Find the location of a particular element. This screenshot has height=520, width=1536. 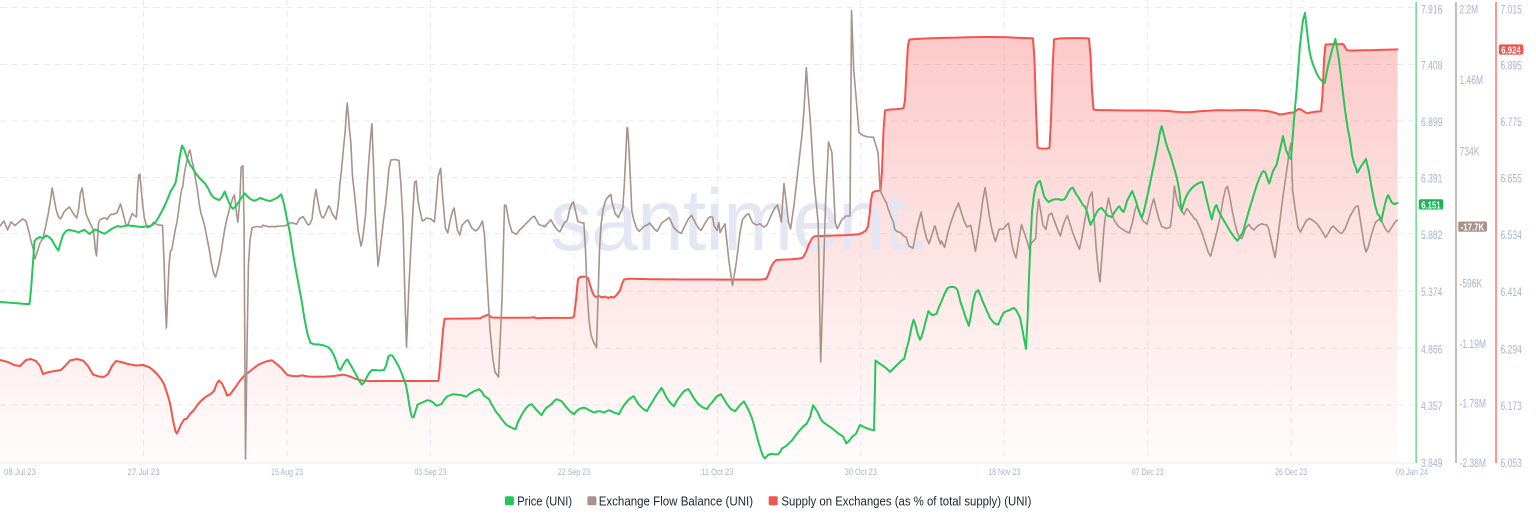

svg-text: 5.374 is located at coordinates (1432, 292).